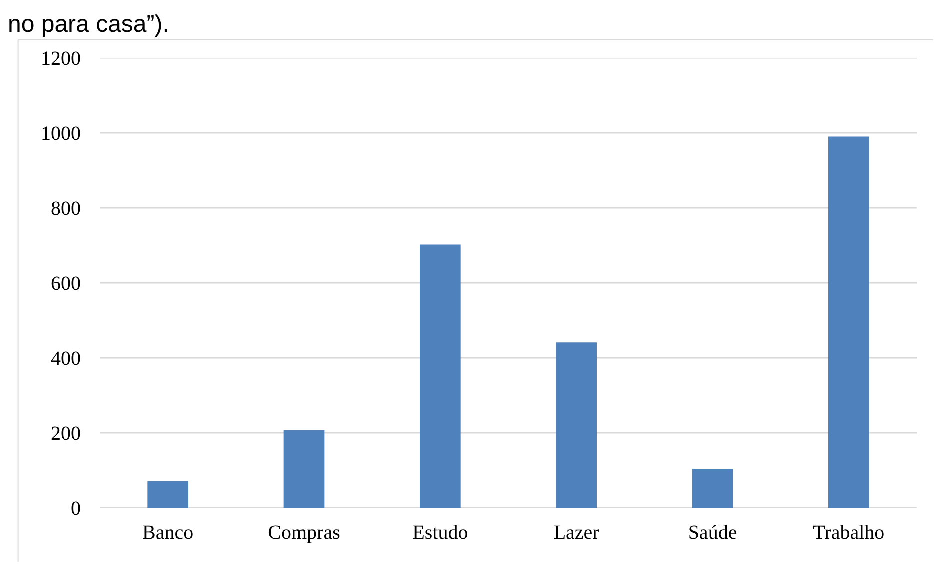 The width and height of the screenshot is (935, 566). I want to click on text: no para casa”)., so click(89, 24).